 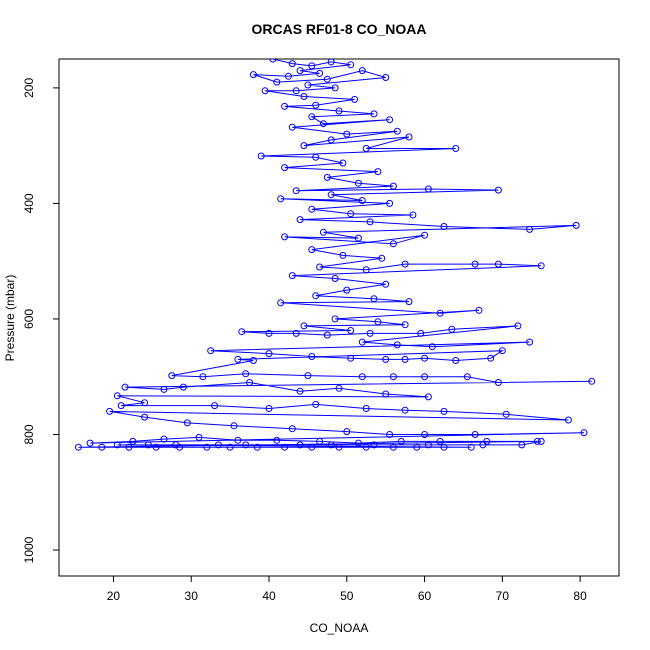 What do you see at coordinates (338, 29) in the screenshot?
I see `chart-title: ORCAS RF01-8 CO_NOAA` at bounding box center [338, 29].